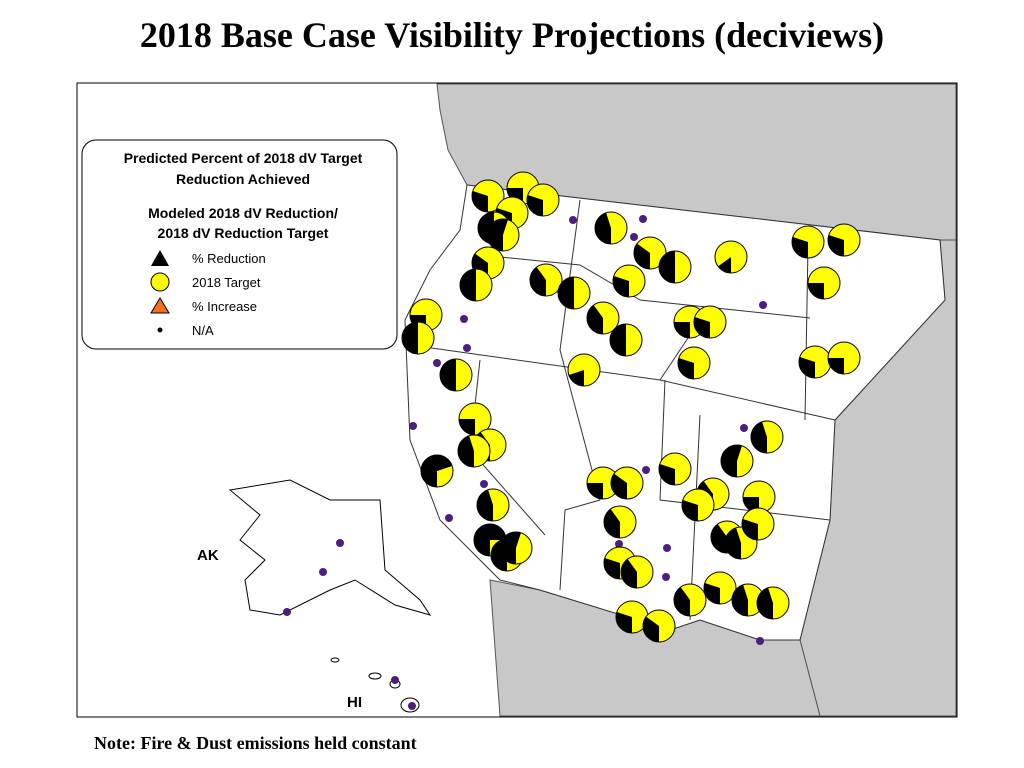  I want to click on legend-box, so click(239, 244).